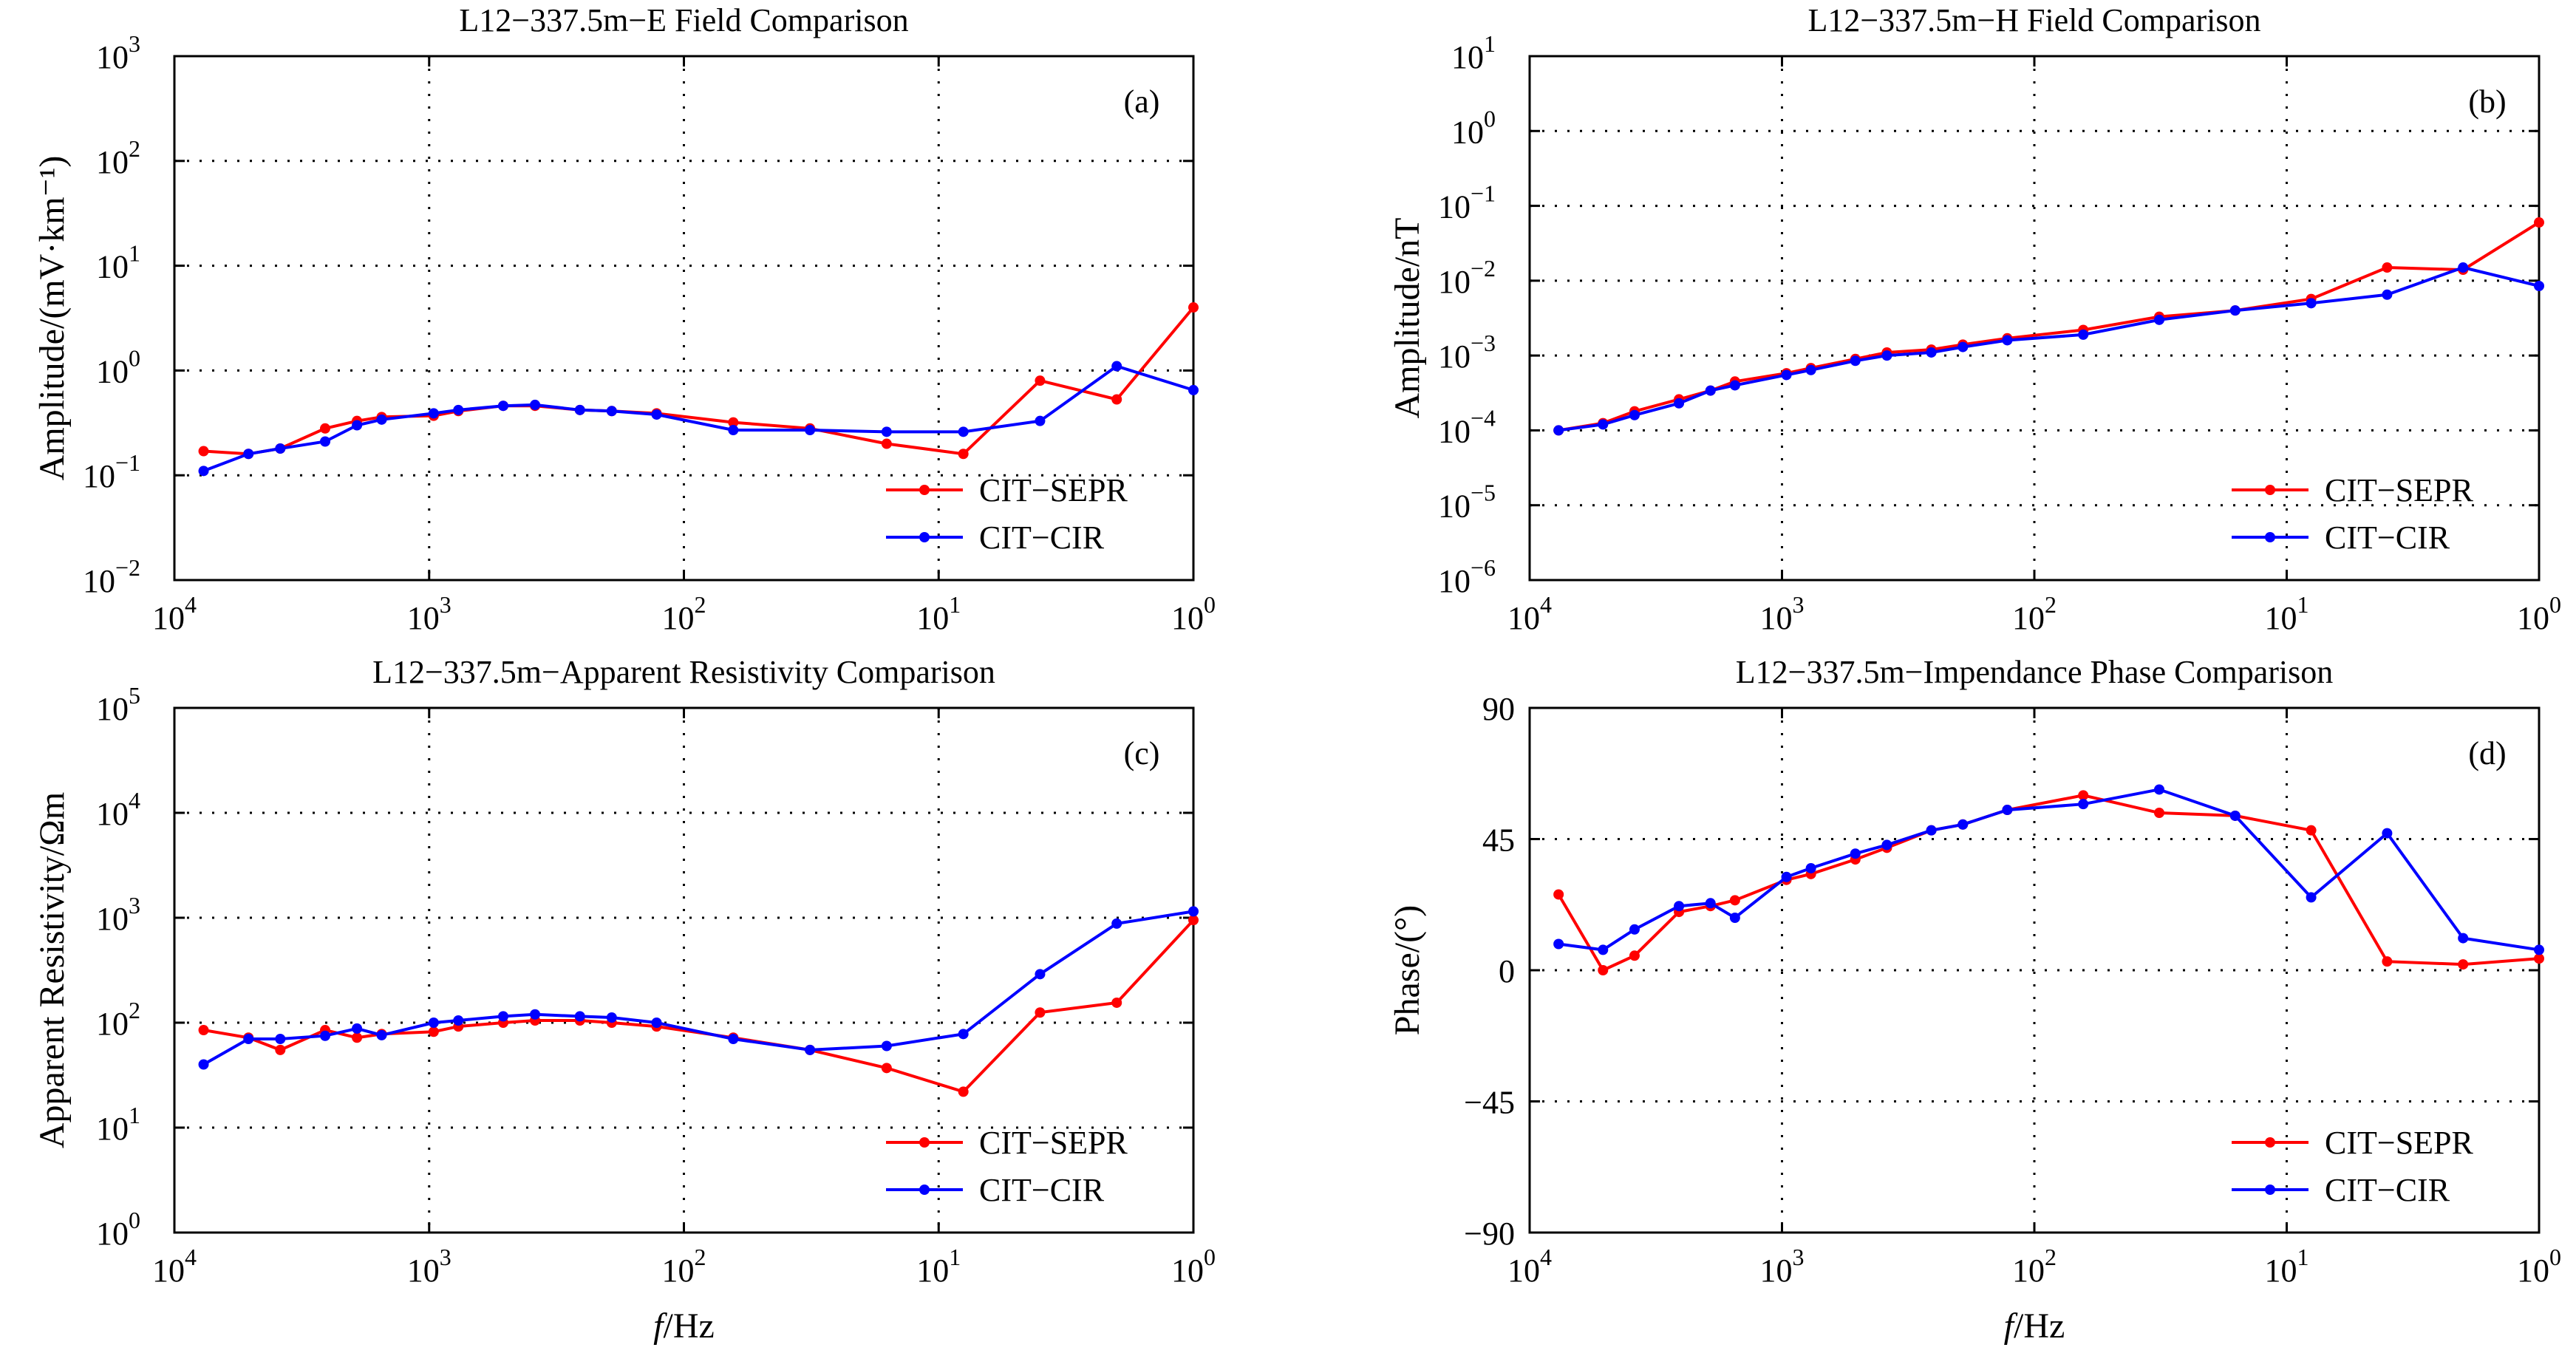 The image size is (2576, 1353). I want to click on y-axis-label: Amplitude/(mV·km⁻¹), so click(52, 318).